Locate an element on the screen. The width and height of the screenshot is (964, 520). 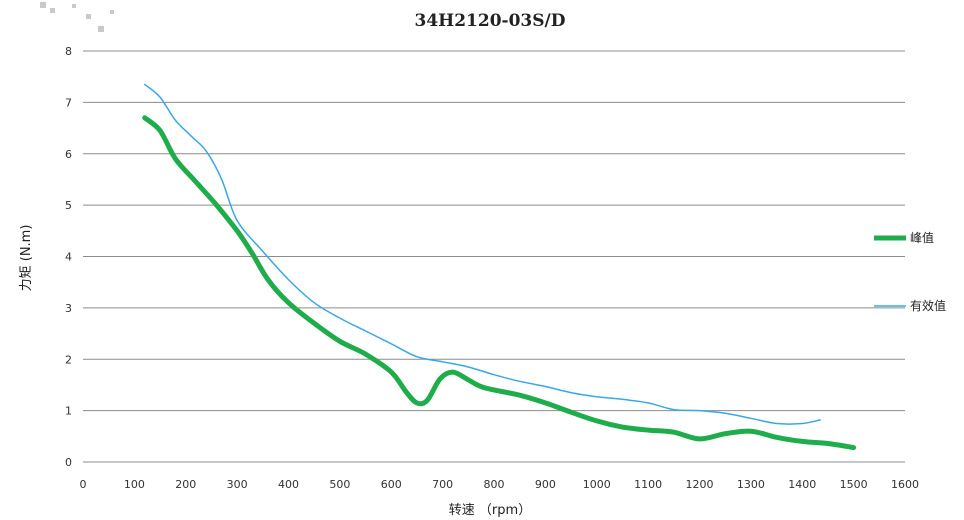
x-tick-label: 100 is located at coordinates (134, 484).